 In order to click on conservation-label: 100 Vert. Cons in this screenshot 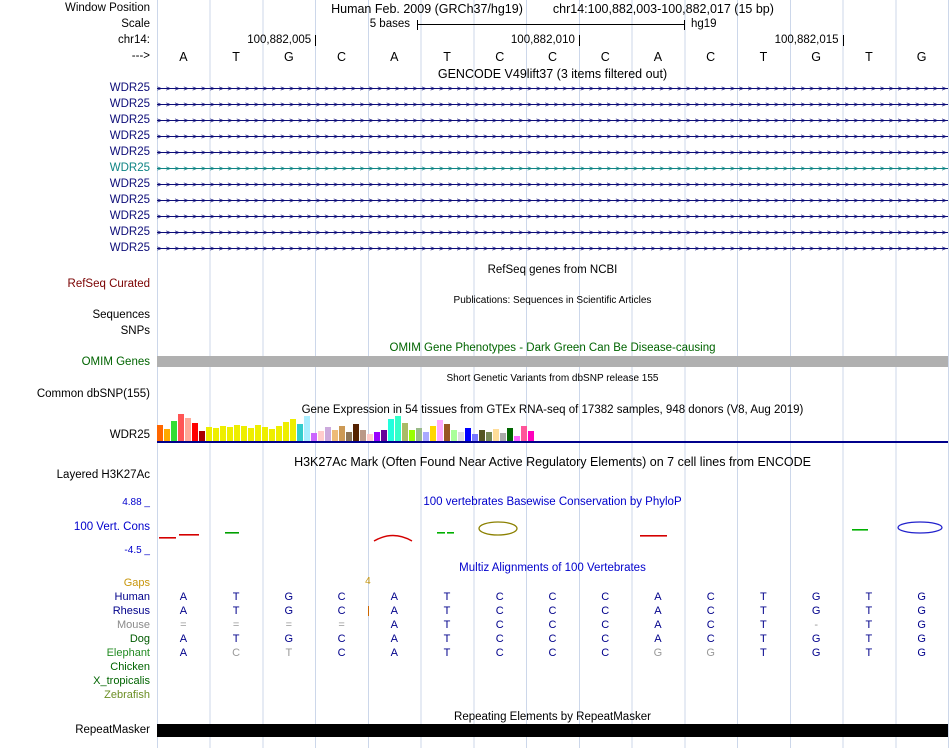, I will do `click(111, 527)`.